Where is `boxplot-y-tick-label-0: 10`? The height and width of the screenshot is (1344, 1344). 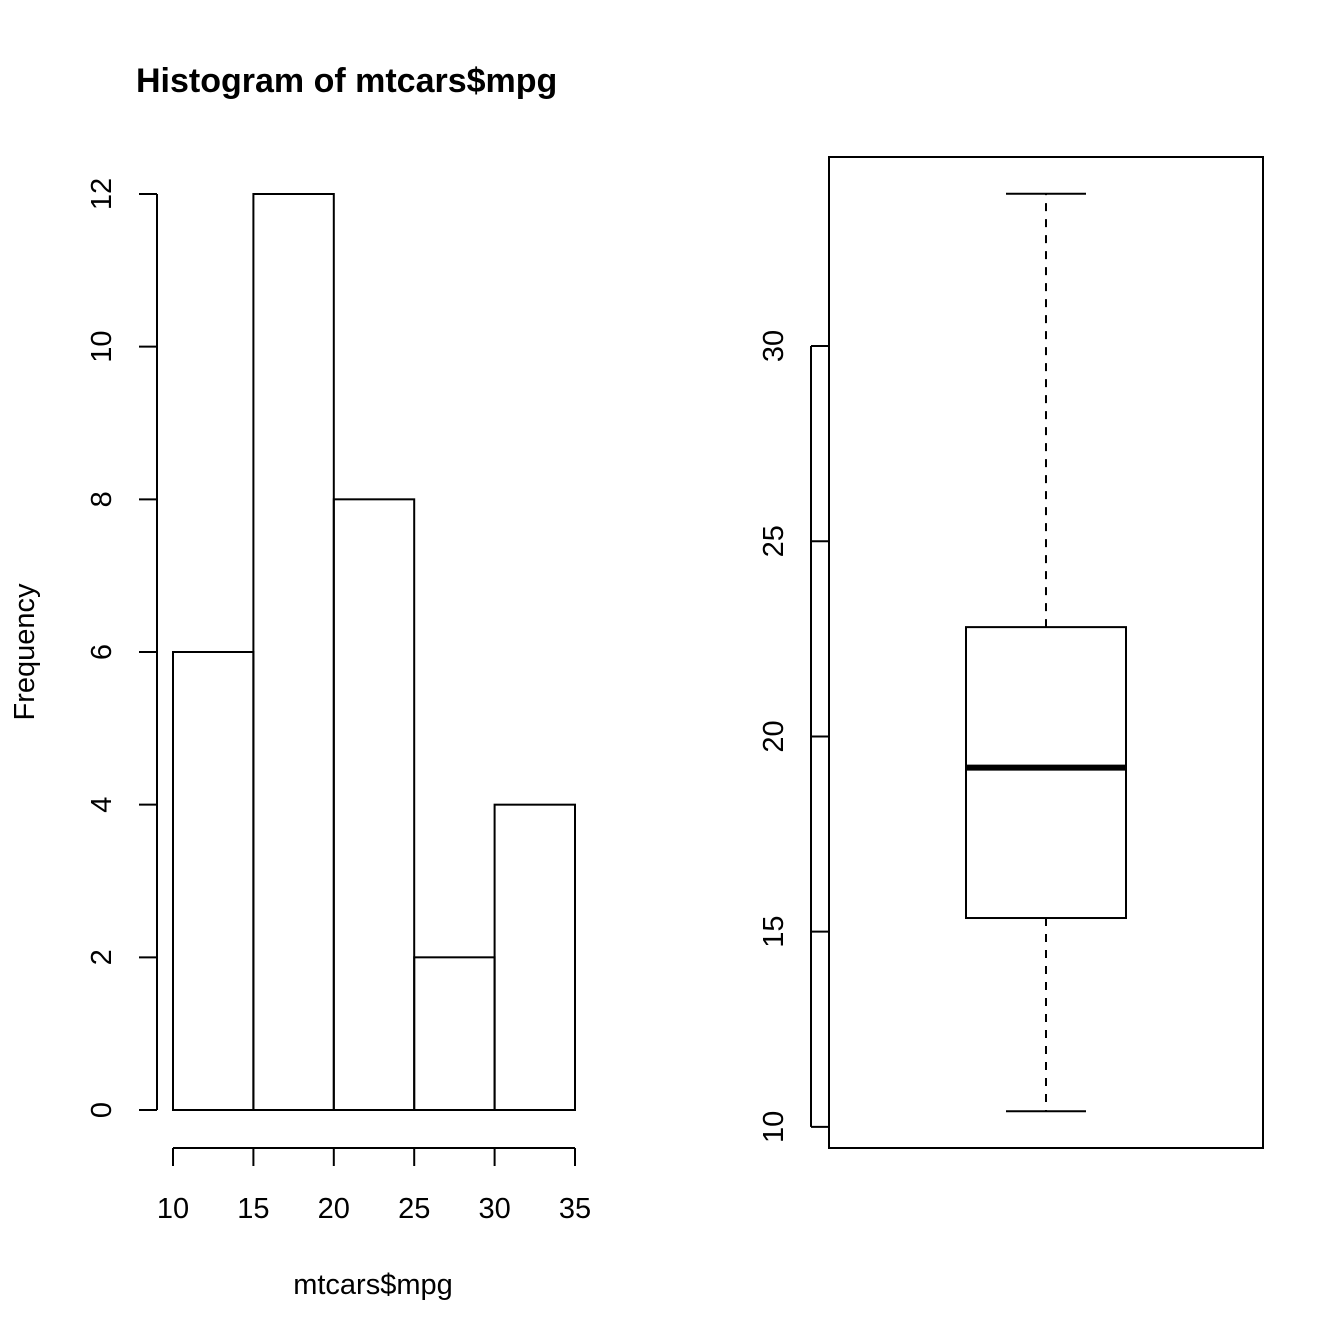
boxplot-y-tick-label-0: 10 is located at coordinates (774, 1127).